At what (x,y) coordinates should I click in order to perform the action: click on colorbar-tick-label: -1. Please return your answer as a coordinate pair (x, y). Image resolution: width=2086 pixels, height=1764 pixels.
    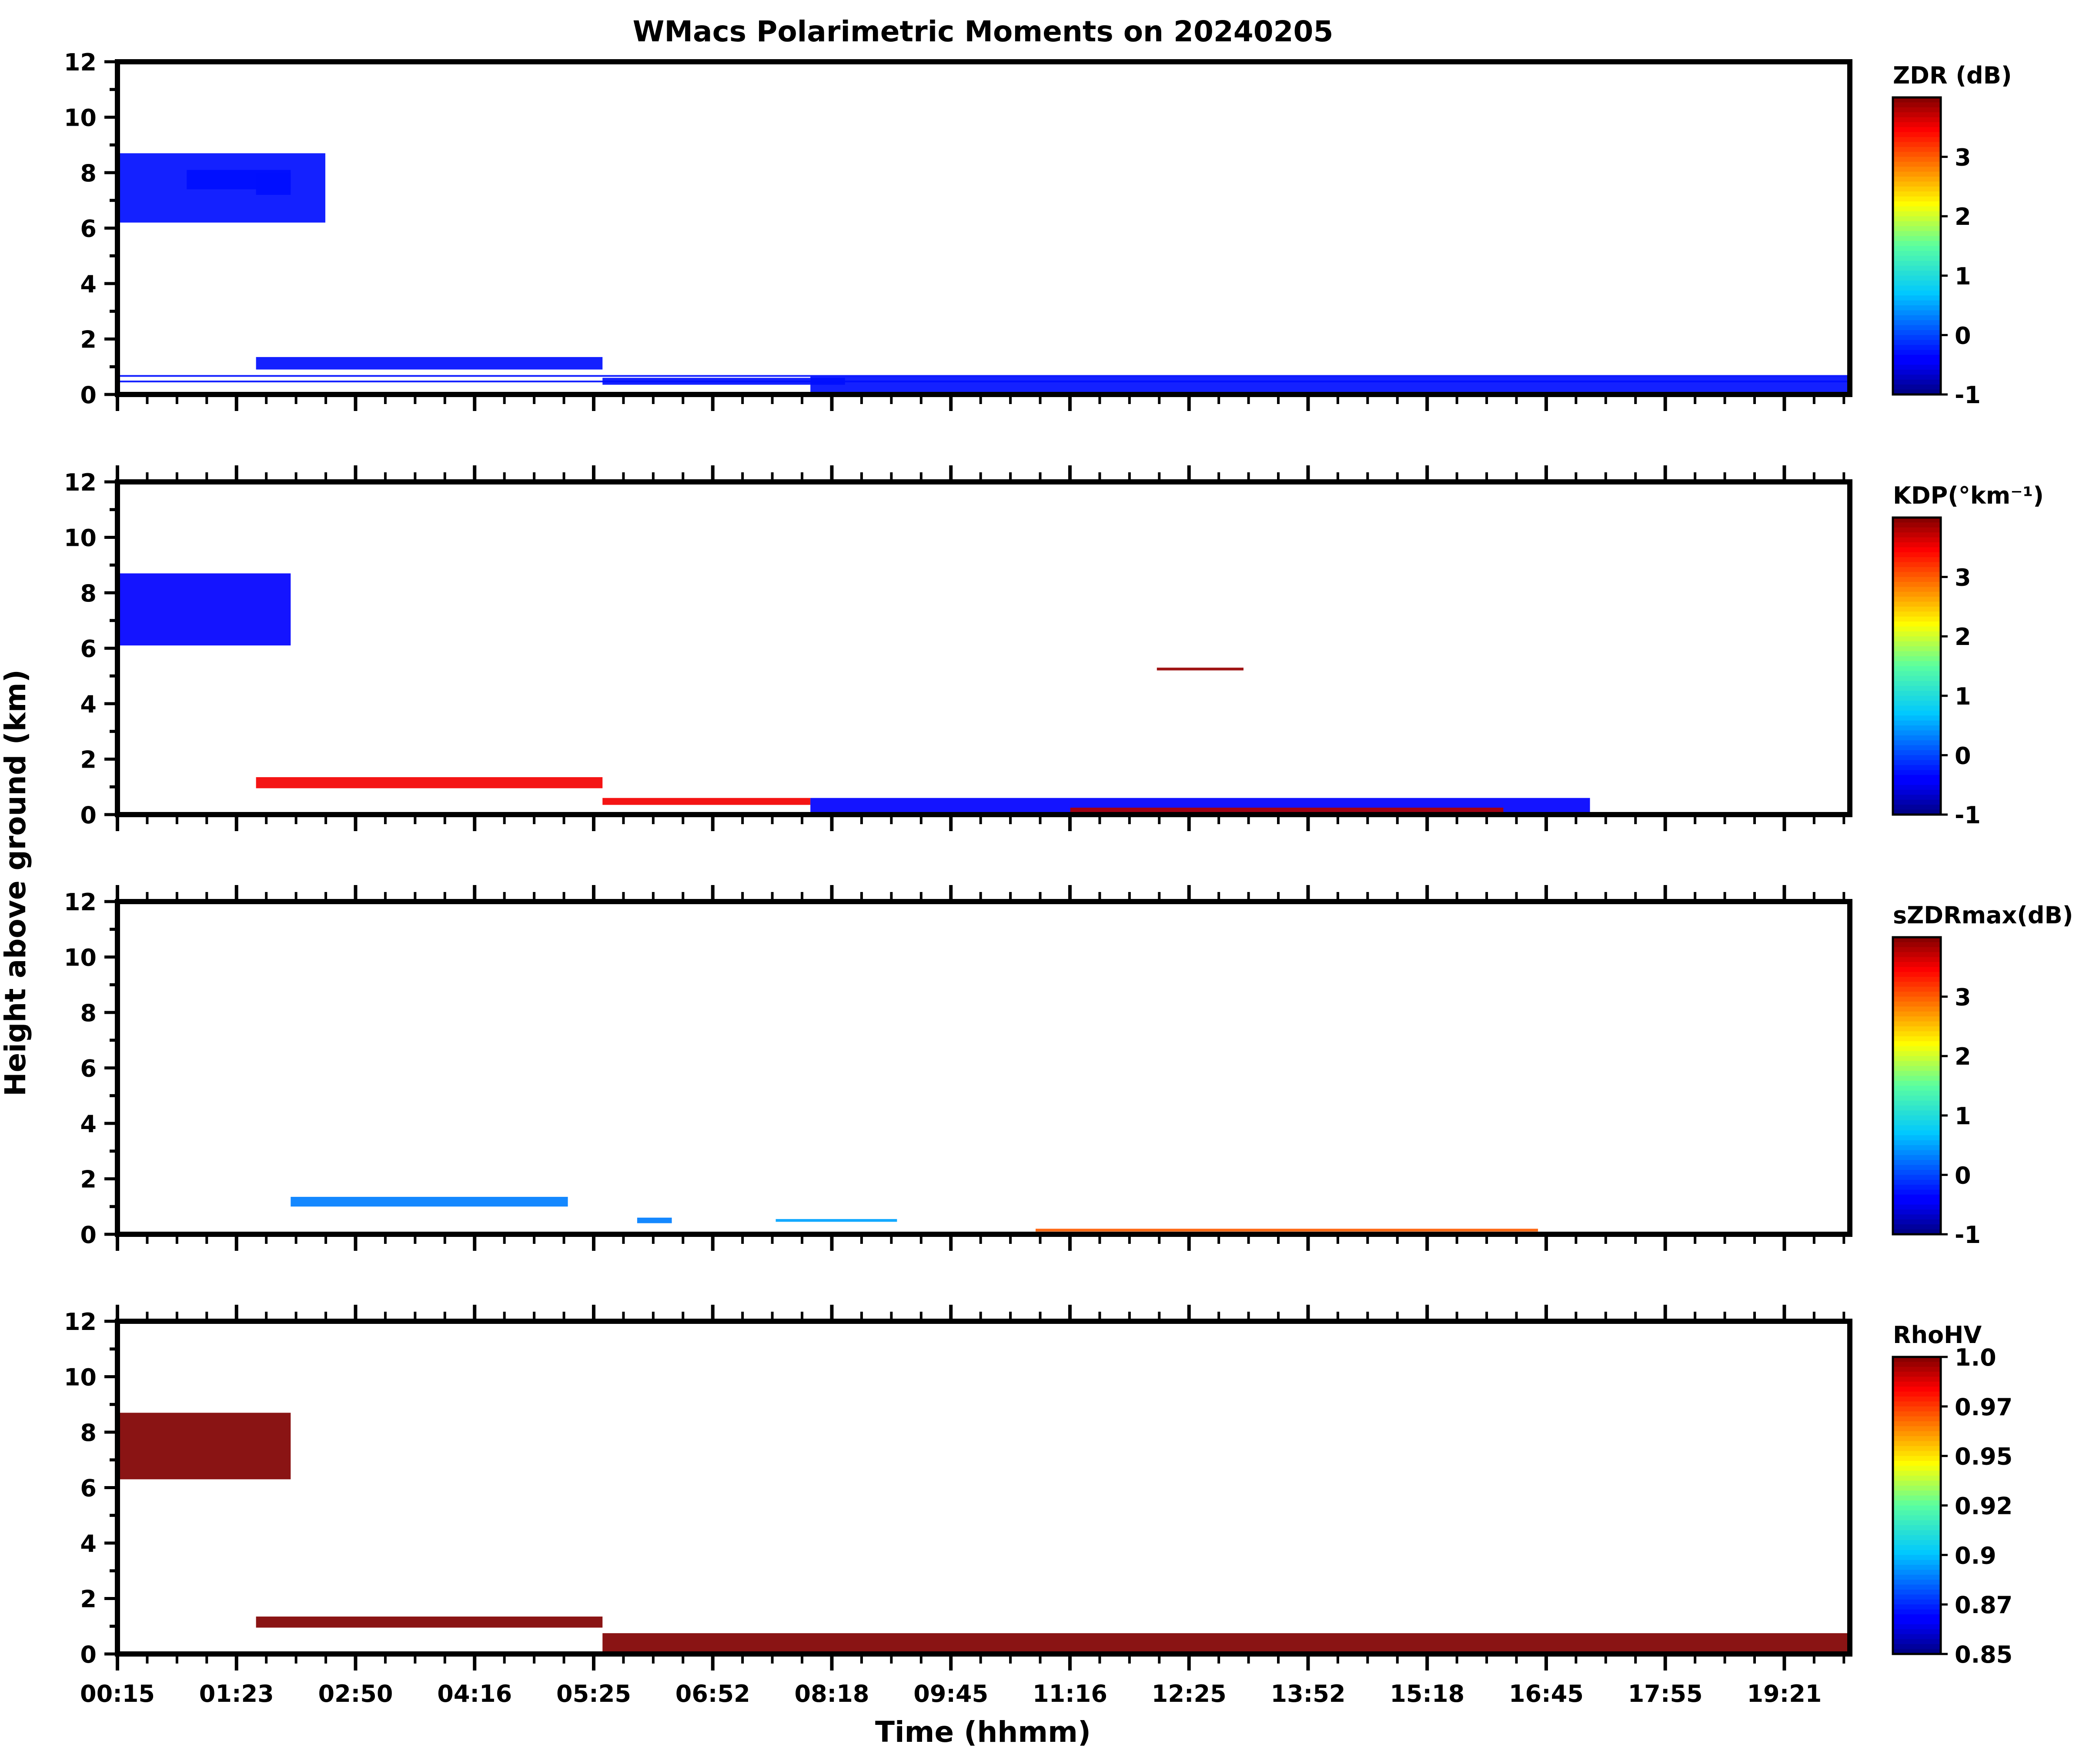
    Looking at the image, I should click on (1968, 1235).